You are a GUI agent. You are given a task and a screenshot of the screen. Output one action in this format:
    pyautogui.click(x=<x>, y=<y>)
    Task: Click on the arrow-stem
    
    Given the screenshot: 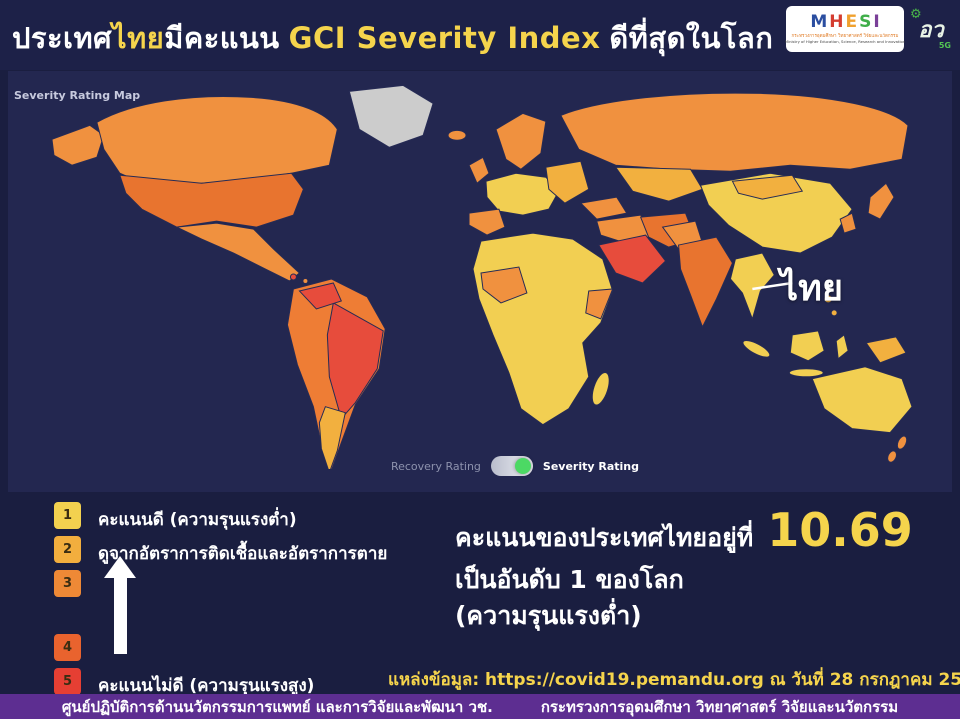 What is the action you would take?
    pyautogui.click(x=120, y=616)
    